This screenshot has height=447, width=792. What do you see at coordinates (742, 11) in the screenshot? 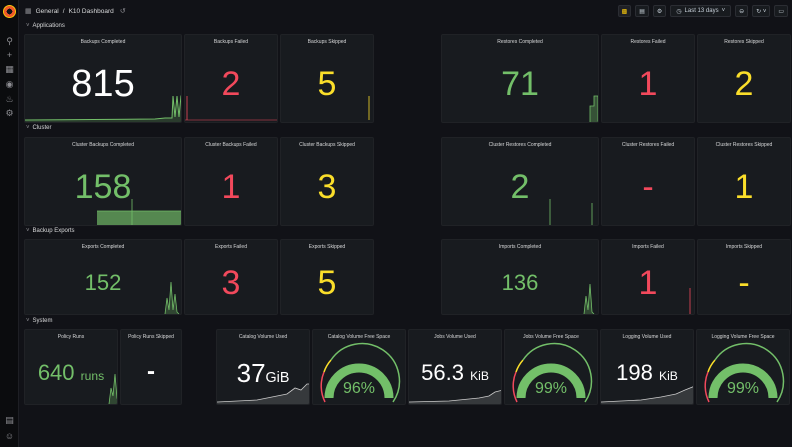
I see `zoom-out-button: ⊖` at bounding box center [742, 11].